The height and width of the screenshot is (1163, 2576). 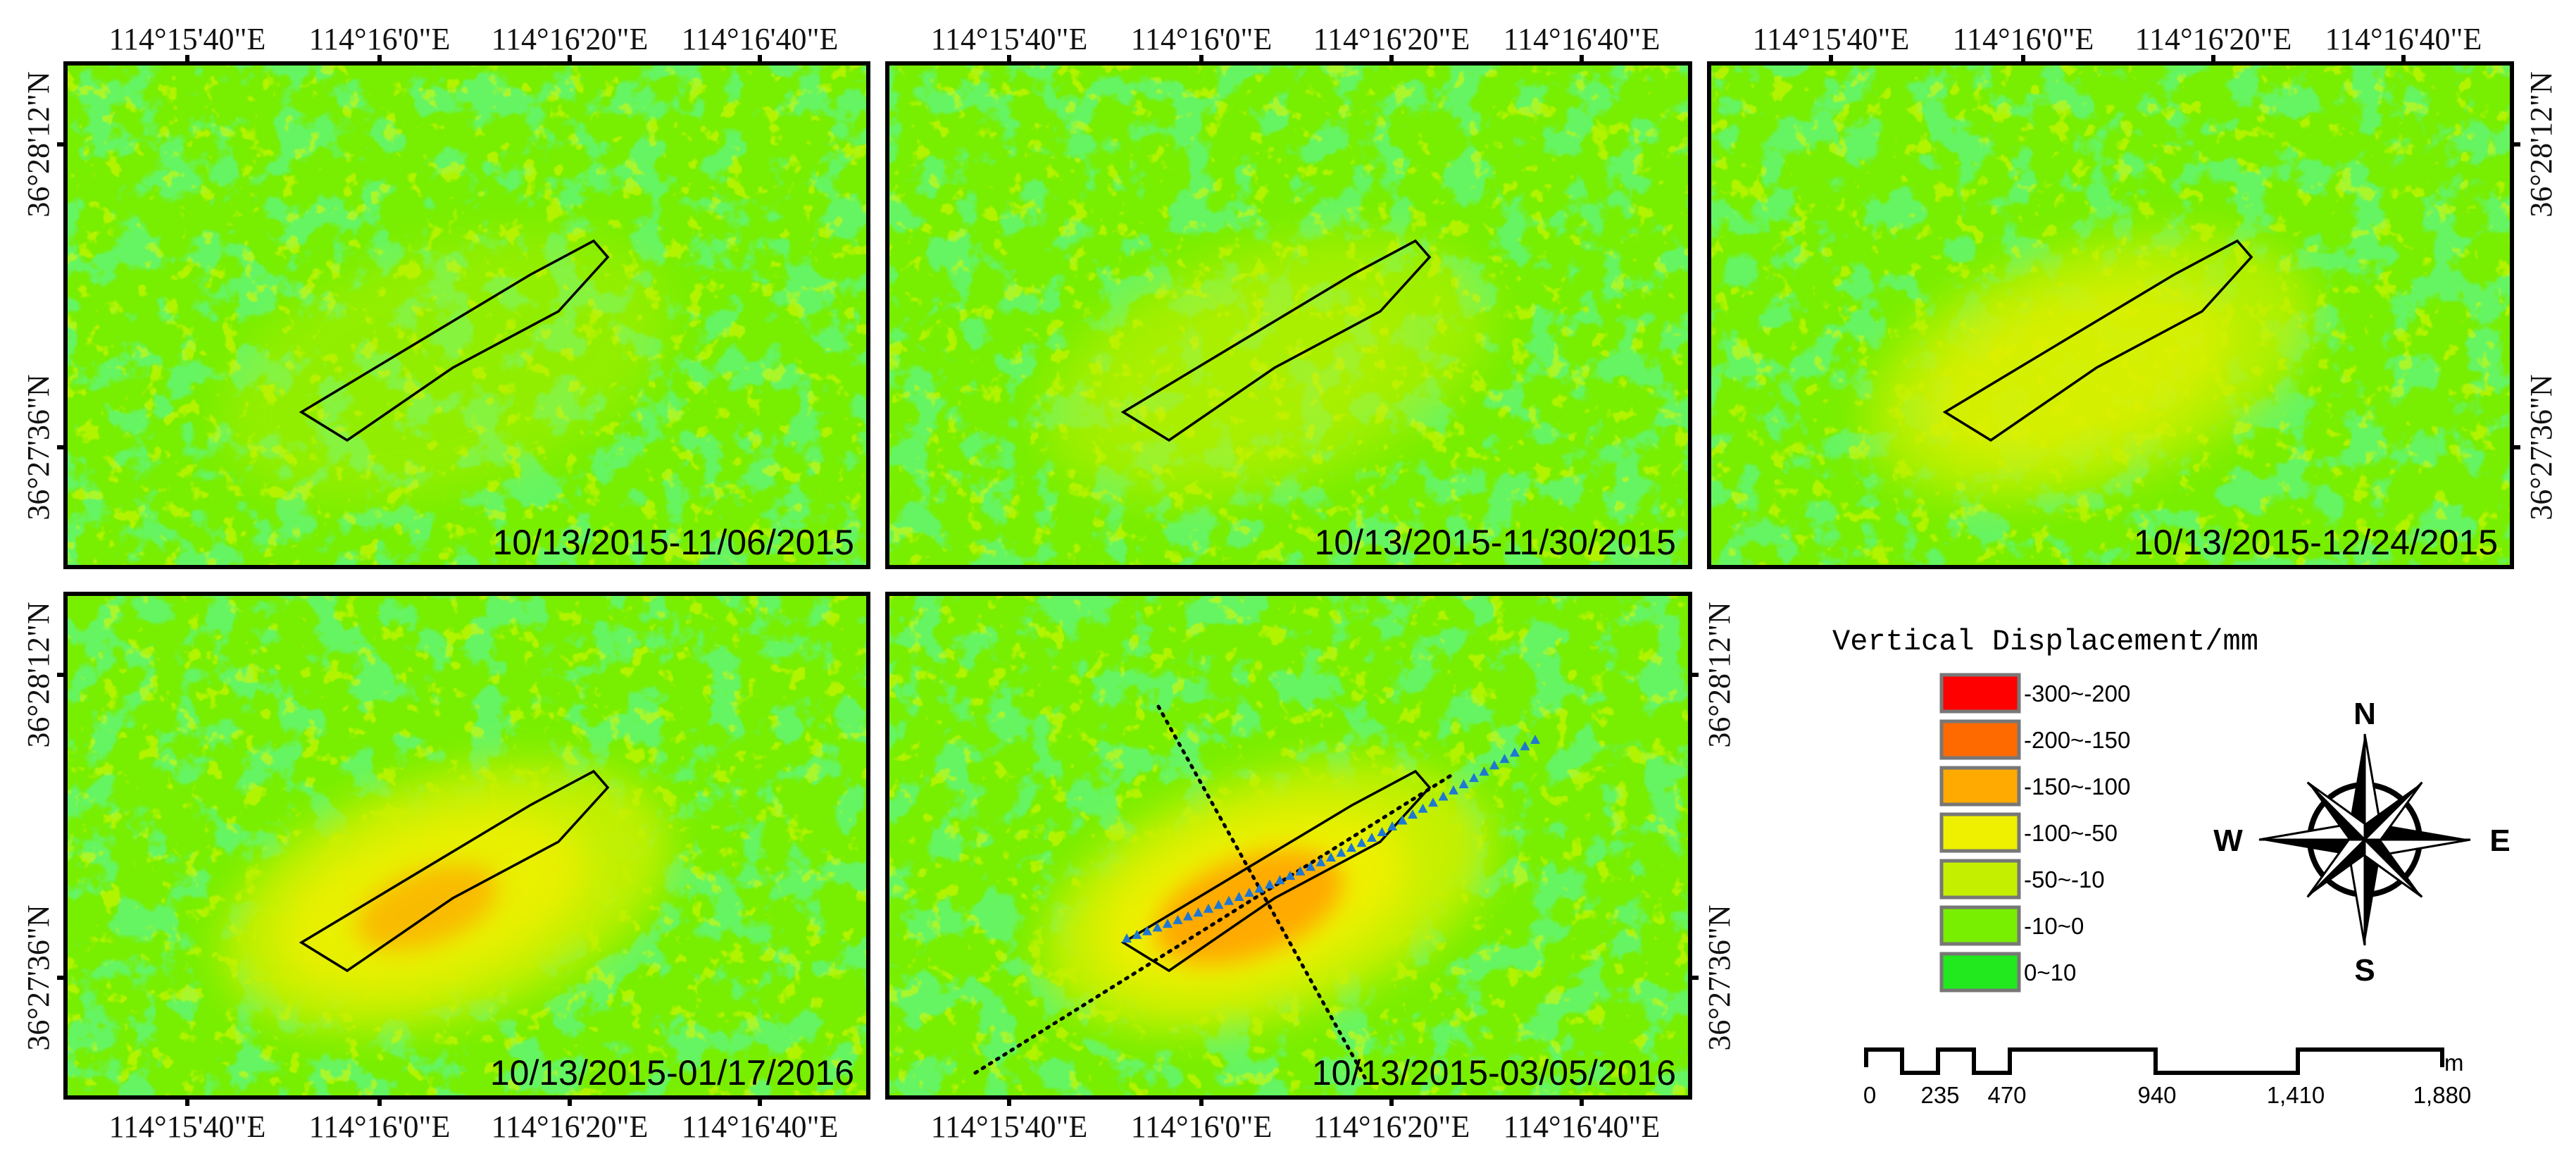 What do you see at coordinates (2361, 843) in the screenshot?
I see `north-arrow-compass: N S E W` at bounding box center [2361, 843].